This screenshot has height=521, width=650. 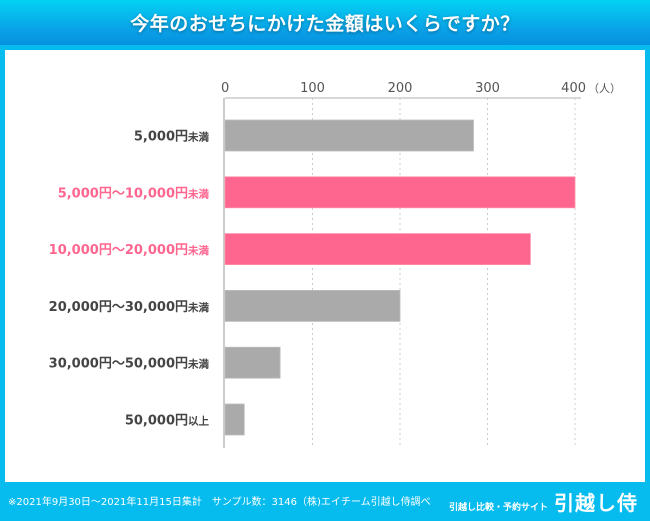 What do you see at coordinates (487, 88) in the screenshot?
I see `x-tick-label: 300` at bounding box center [487, 88].